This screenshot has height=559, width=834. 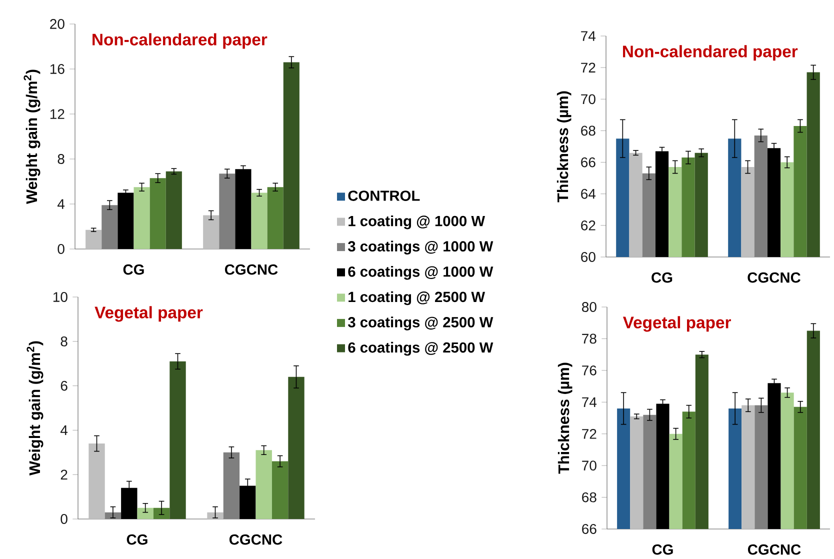 I want to click on y-tick-label: 16, so click(x=57, y=69).